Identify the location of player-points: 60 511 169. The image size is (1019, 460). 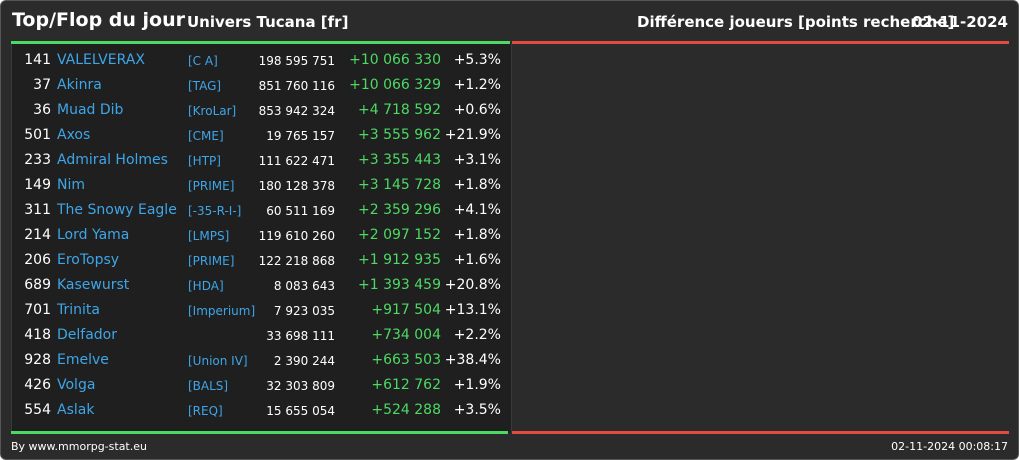
(300, 211).